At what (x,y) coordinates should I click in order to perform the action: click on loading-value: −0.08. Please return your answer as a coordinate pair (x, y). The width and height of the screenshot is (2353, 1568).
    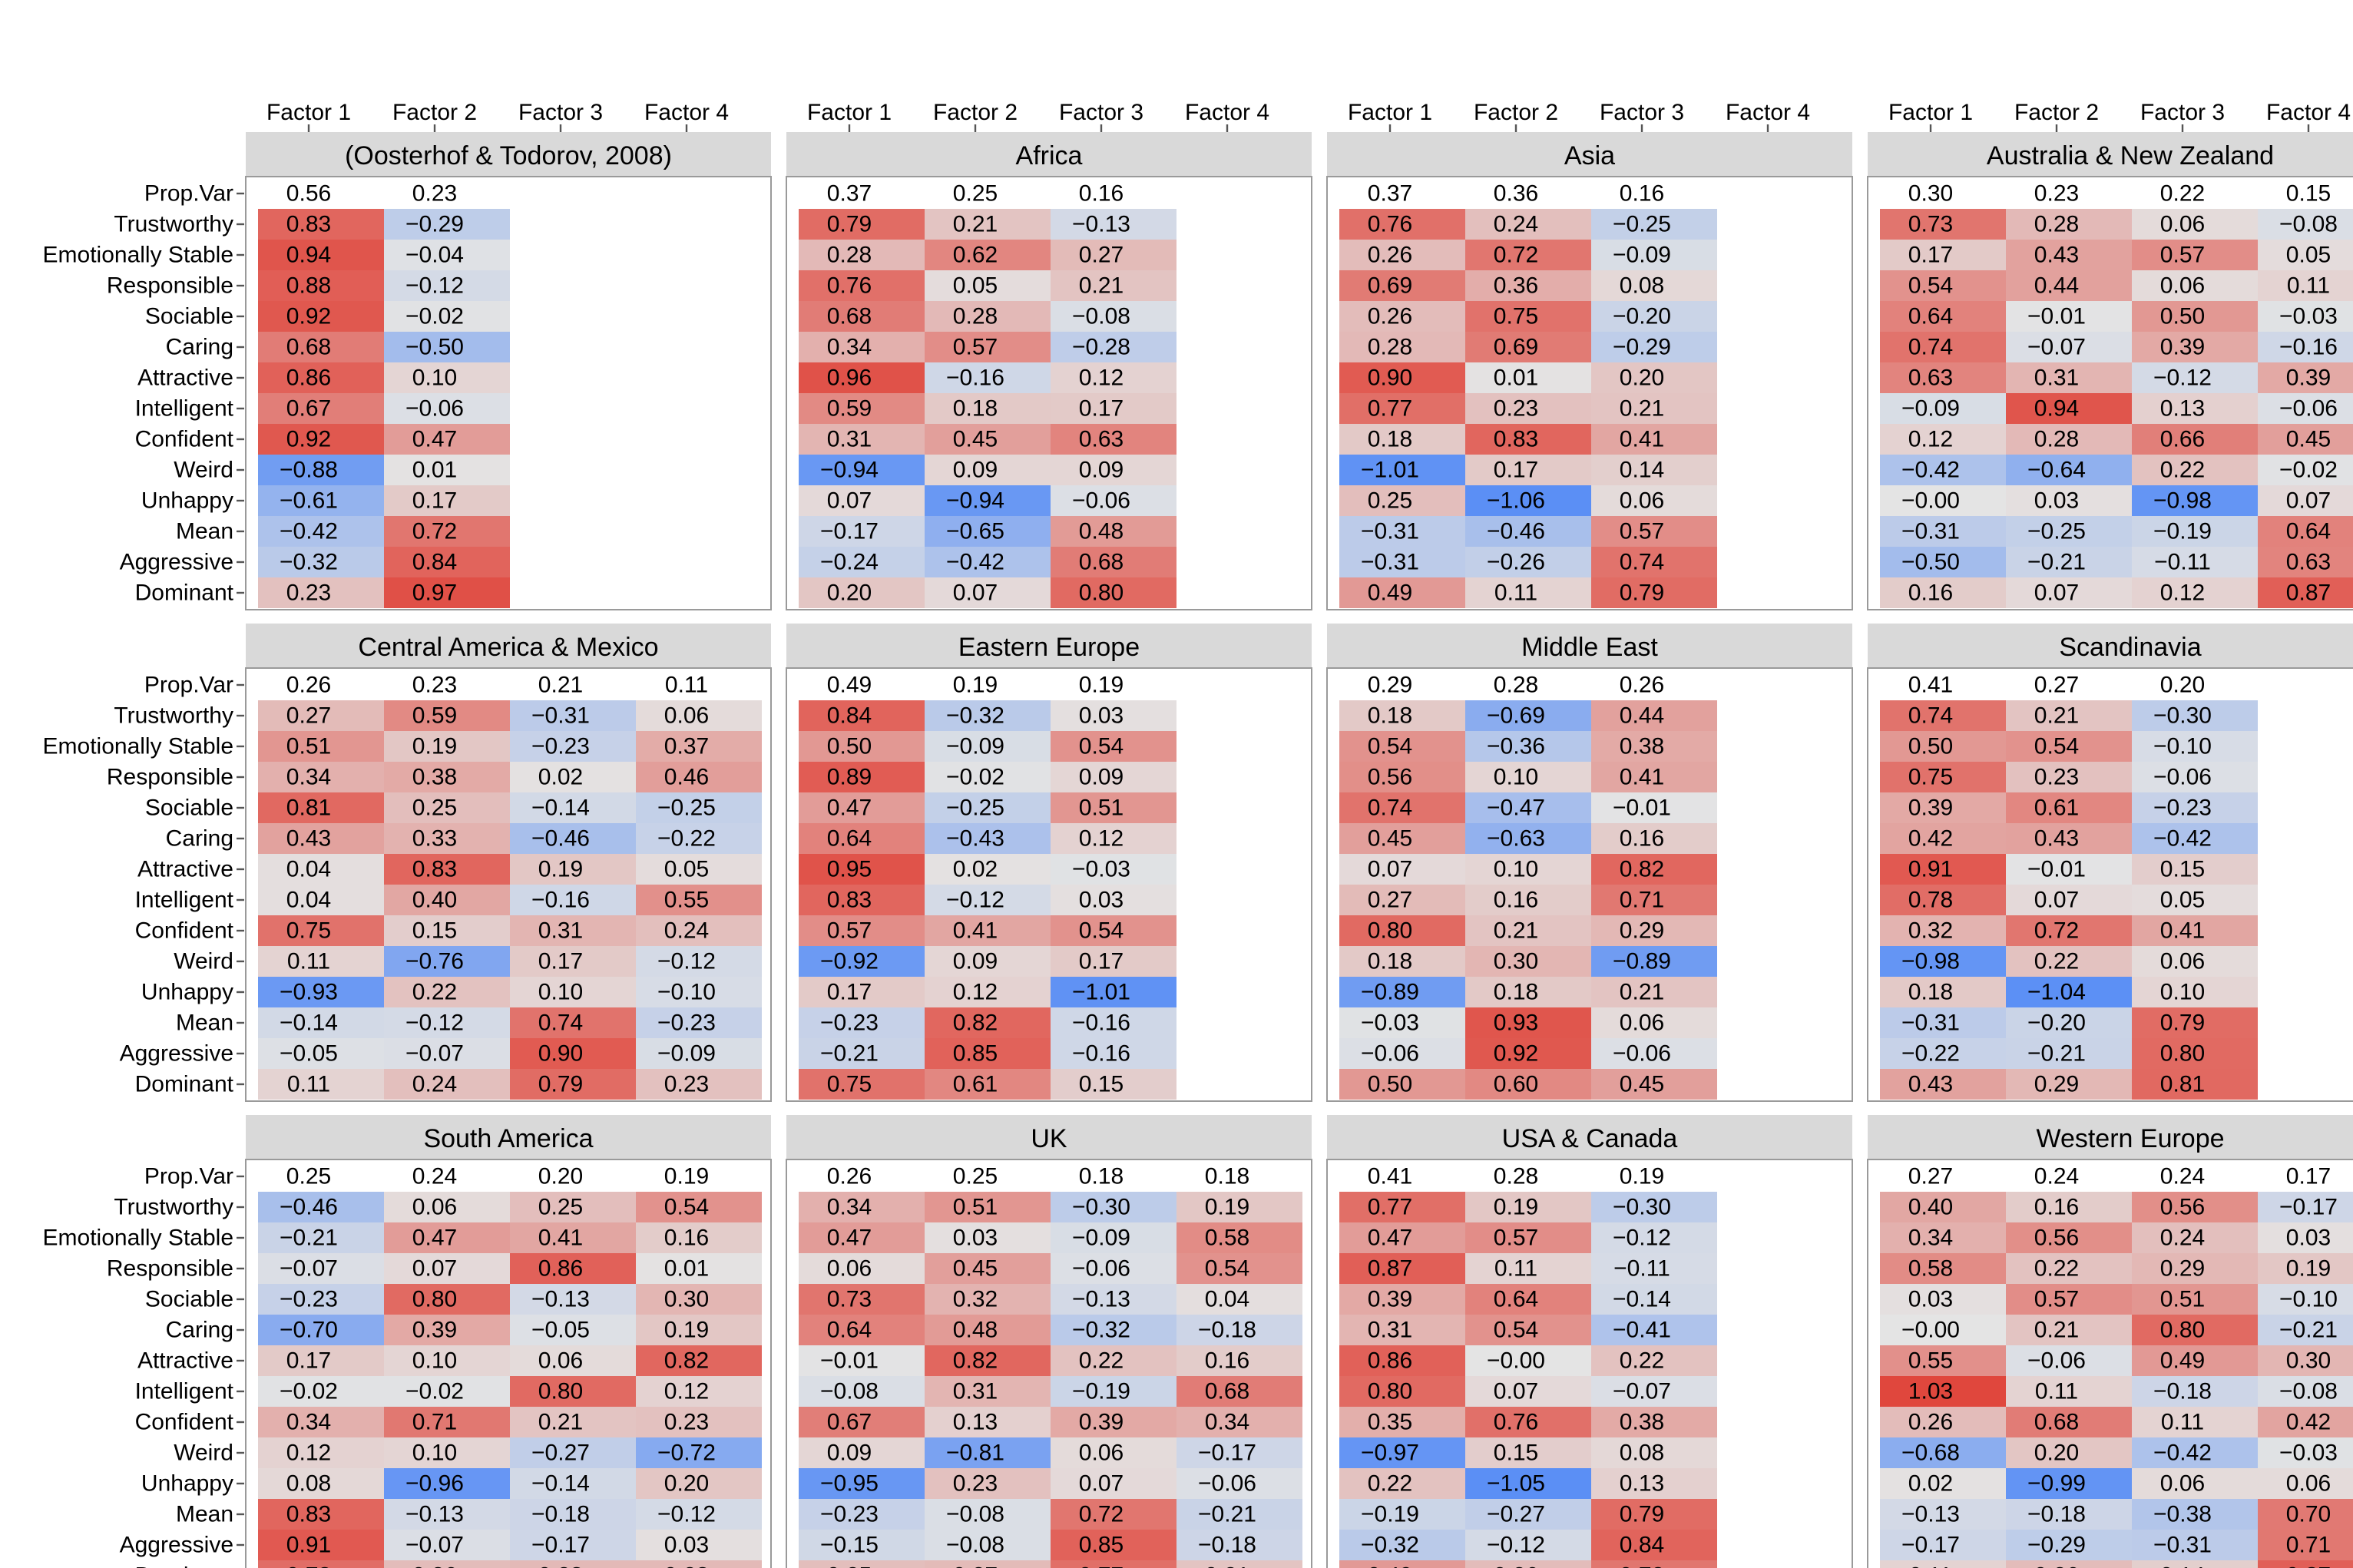
    Looking at the image, I should click on (2308, 1392).